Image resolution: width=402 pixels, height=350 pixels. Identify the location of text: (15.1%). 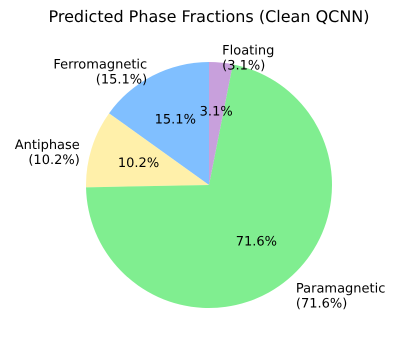
(122, 80).